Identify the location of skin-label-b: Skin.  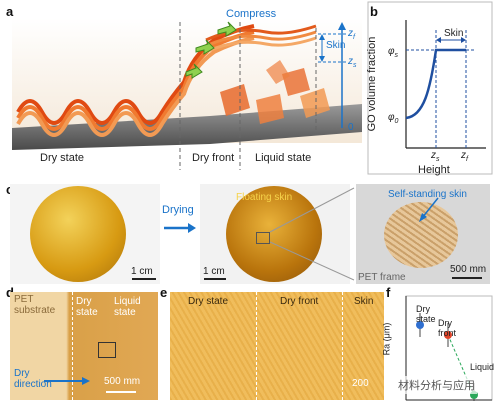
(454, 33).